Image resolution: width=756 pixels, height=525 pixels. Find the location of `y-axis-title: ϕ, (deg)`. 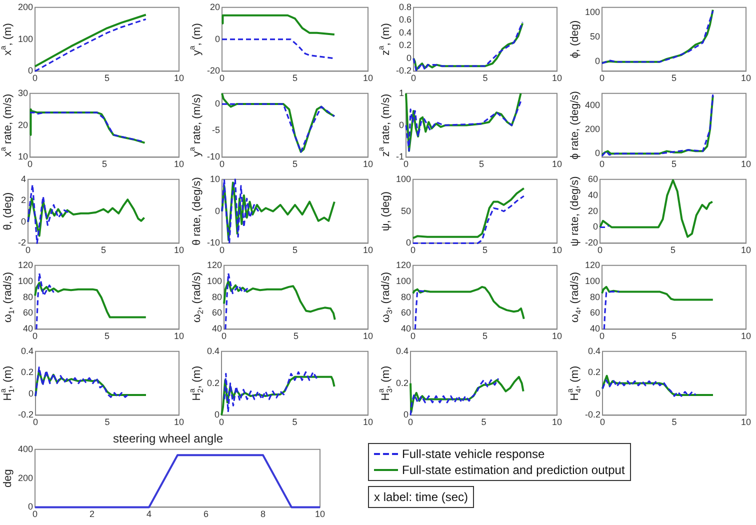

y-axis-title: ϕ, (deg) is located at coordinates (575, 39).